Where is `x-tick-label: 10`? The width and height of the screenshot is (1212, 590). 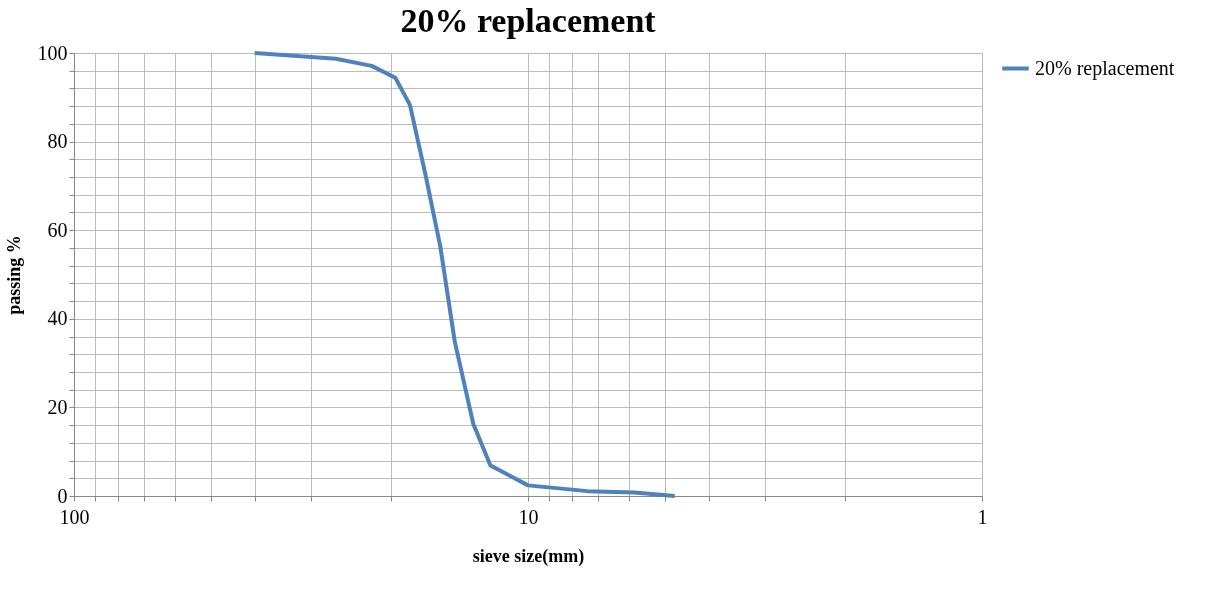
x-tick-label: 10 is located at coordinates (528, 516).